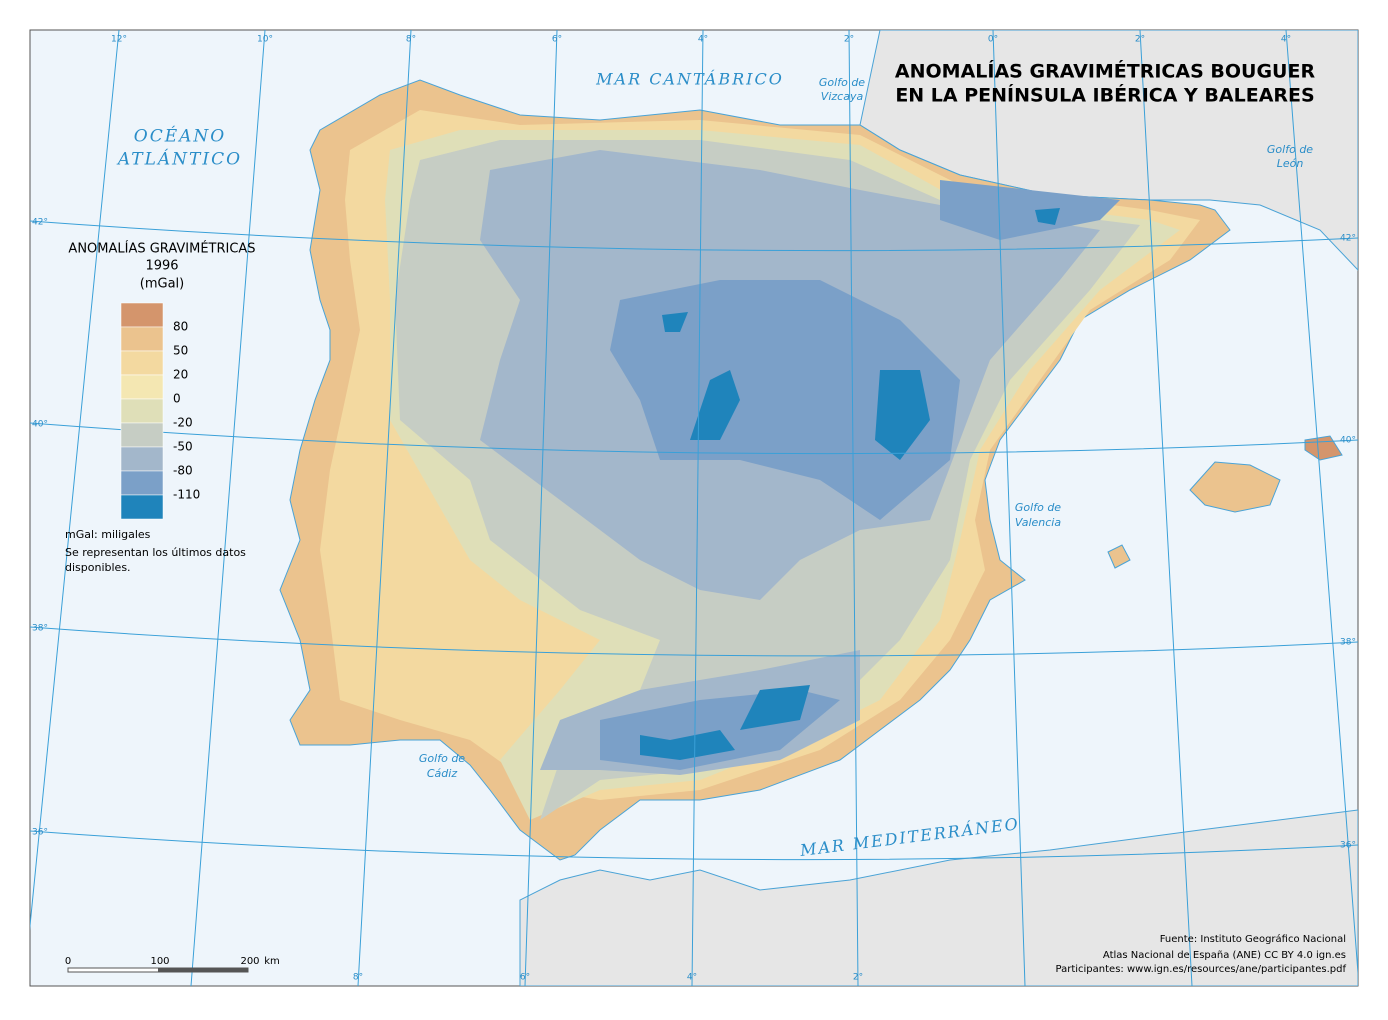 The height and width of the screenshot is (1020, 1388). Describe the element at coordinates (1253, 939) in the screenshot. I see `source: Fuente: Instituto Geográfico Nacional` at that location.